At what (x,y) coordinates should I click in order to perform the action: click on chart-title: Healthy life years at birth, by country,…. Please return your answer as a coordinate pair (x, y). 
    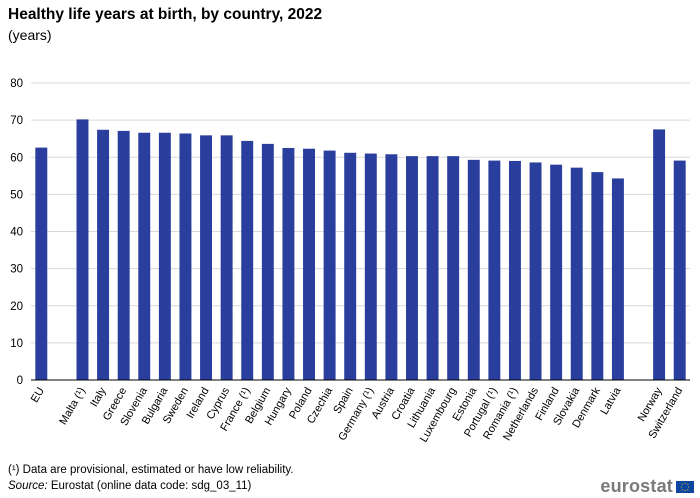
    Looking at the image, I should click on (165, 14).